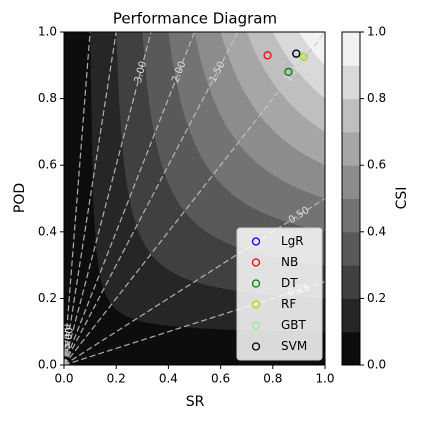 The height and width of the screenshot is (427, 423). Describe the element at coordinates (47, 365) in the screenshot. I see `y-tick-label: 0.0` at that location.